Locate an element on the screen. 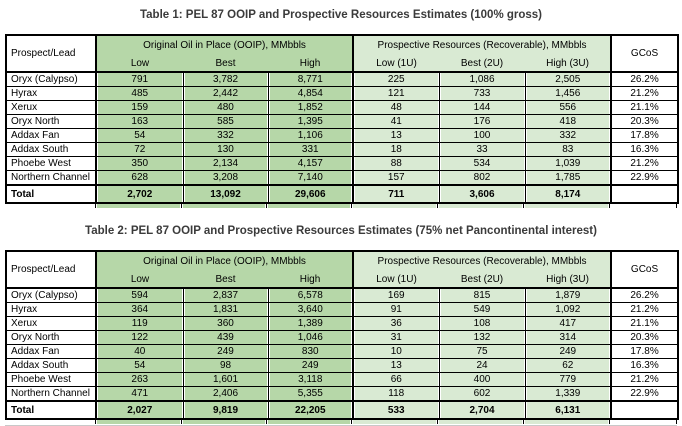 The height and width of the screenshot is (426, 682). ooip-low-value: 2,027 is located at coordinates (139, 410).